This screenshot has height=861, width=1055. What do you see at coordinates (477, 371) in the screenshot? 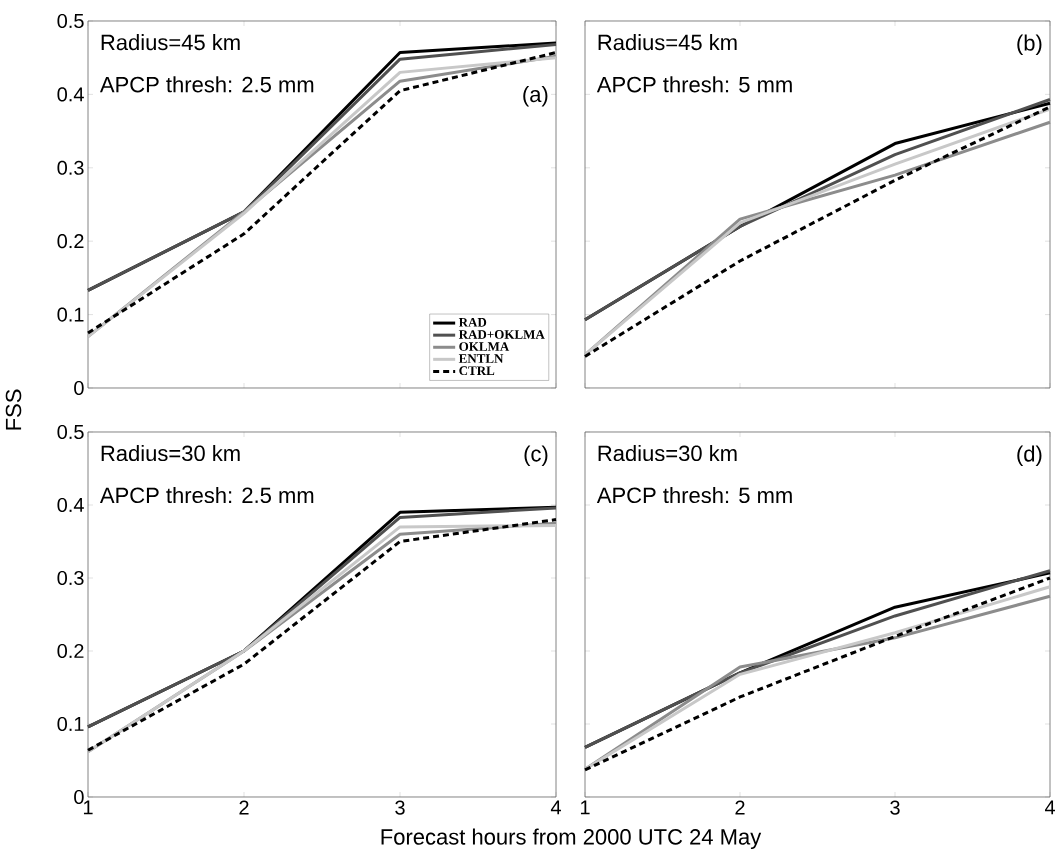
I see `legend-label: CTRL` at bounding box center [477, 371].